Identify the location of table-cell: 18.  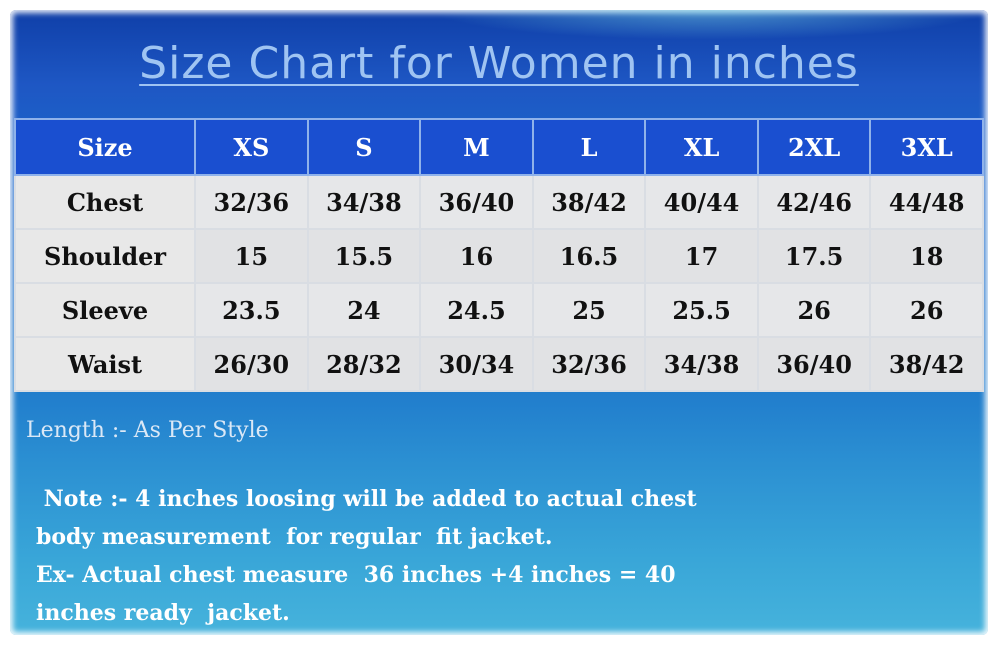
(926, 256).